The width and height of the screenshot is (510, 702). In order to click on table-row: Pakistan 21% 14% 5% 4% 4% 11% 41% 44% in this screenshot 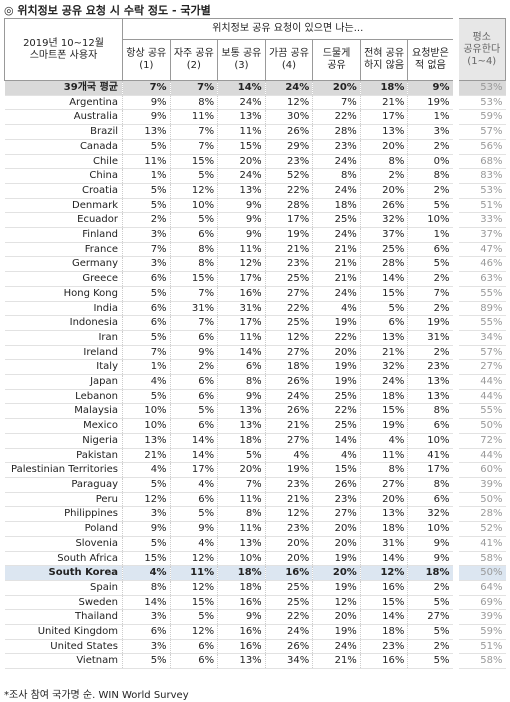, I will do `click(255, 456)`.